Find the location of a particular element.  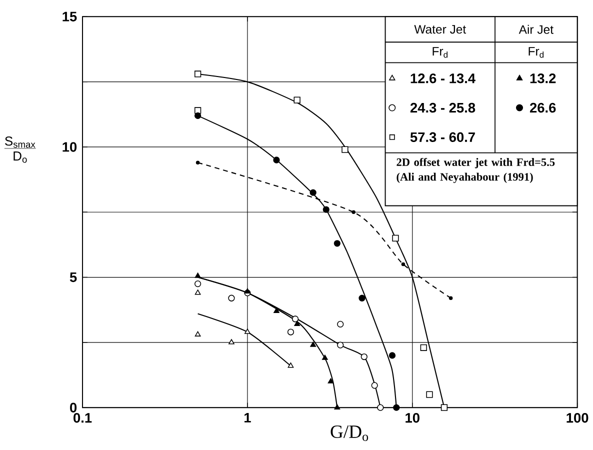

legend-label: 13.2 is located at coordinates (543, 79).